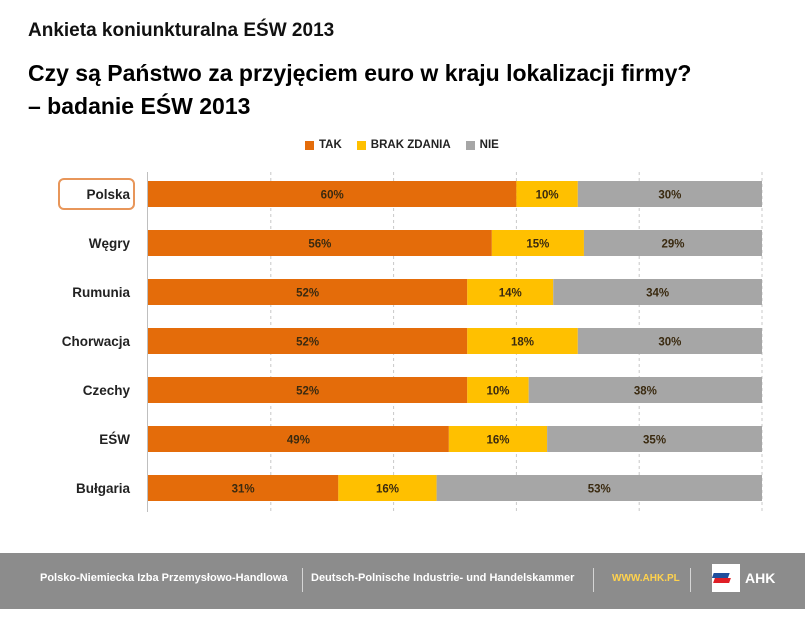 This screenshot has width=805, height=626. Describe the element at coordinates (725, 578) in the screenshot. I see `ahk-logo-icon` at that location.